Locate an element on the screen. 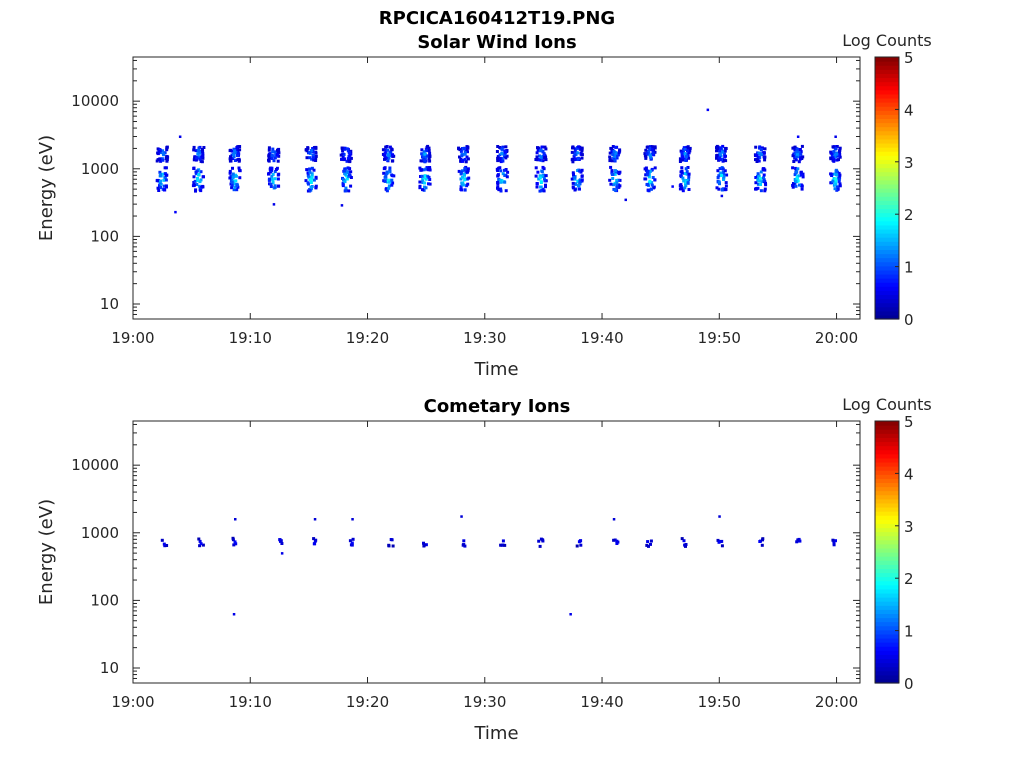 This screenshot has width=1024, height=768. colorbar-frame is located at coordinates (887, 552).